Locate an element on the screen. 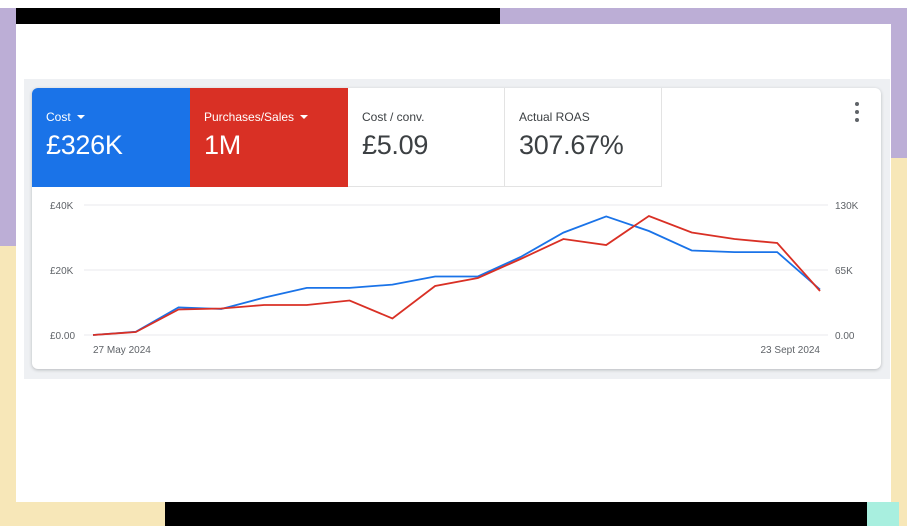 The image size is (907, 526). left-axis-tick: £0.00 is located at coordinates (62, 336).